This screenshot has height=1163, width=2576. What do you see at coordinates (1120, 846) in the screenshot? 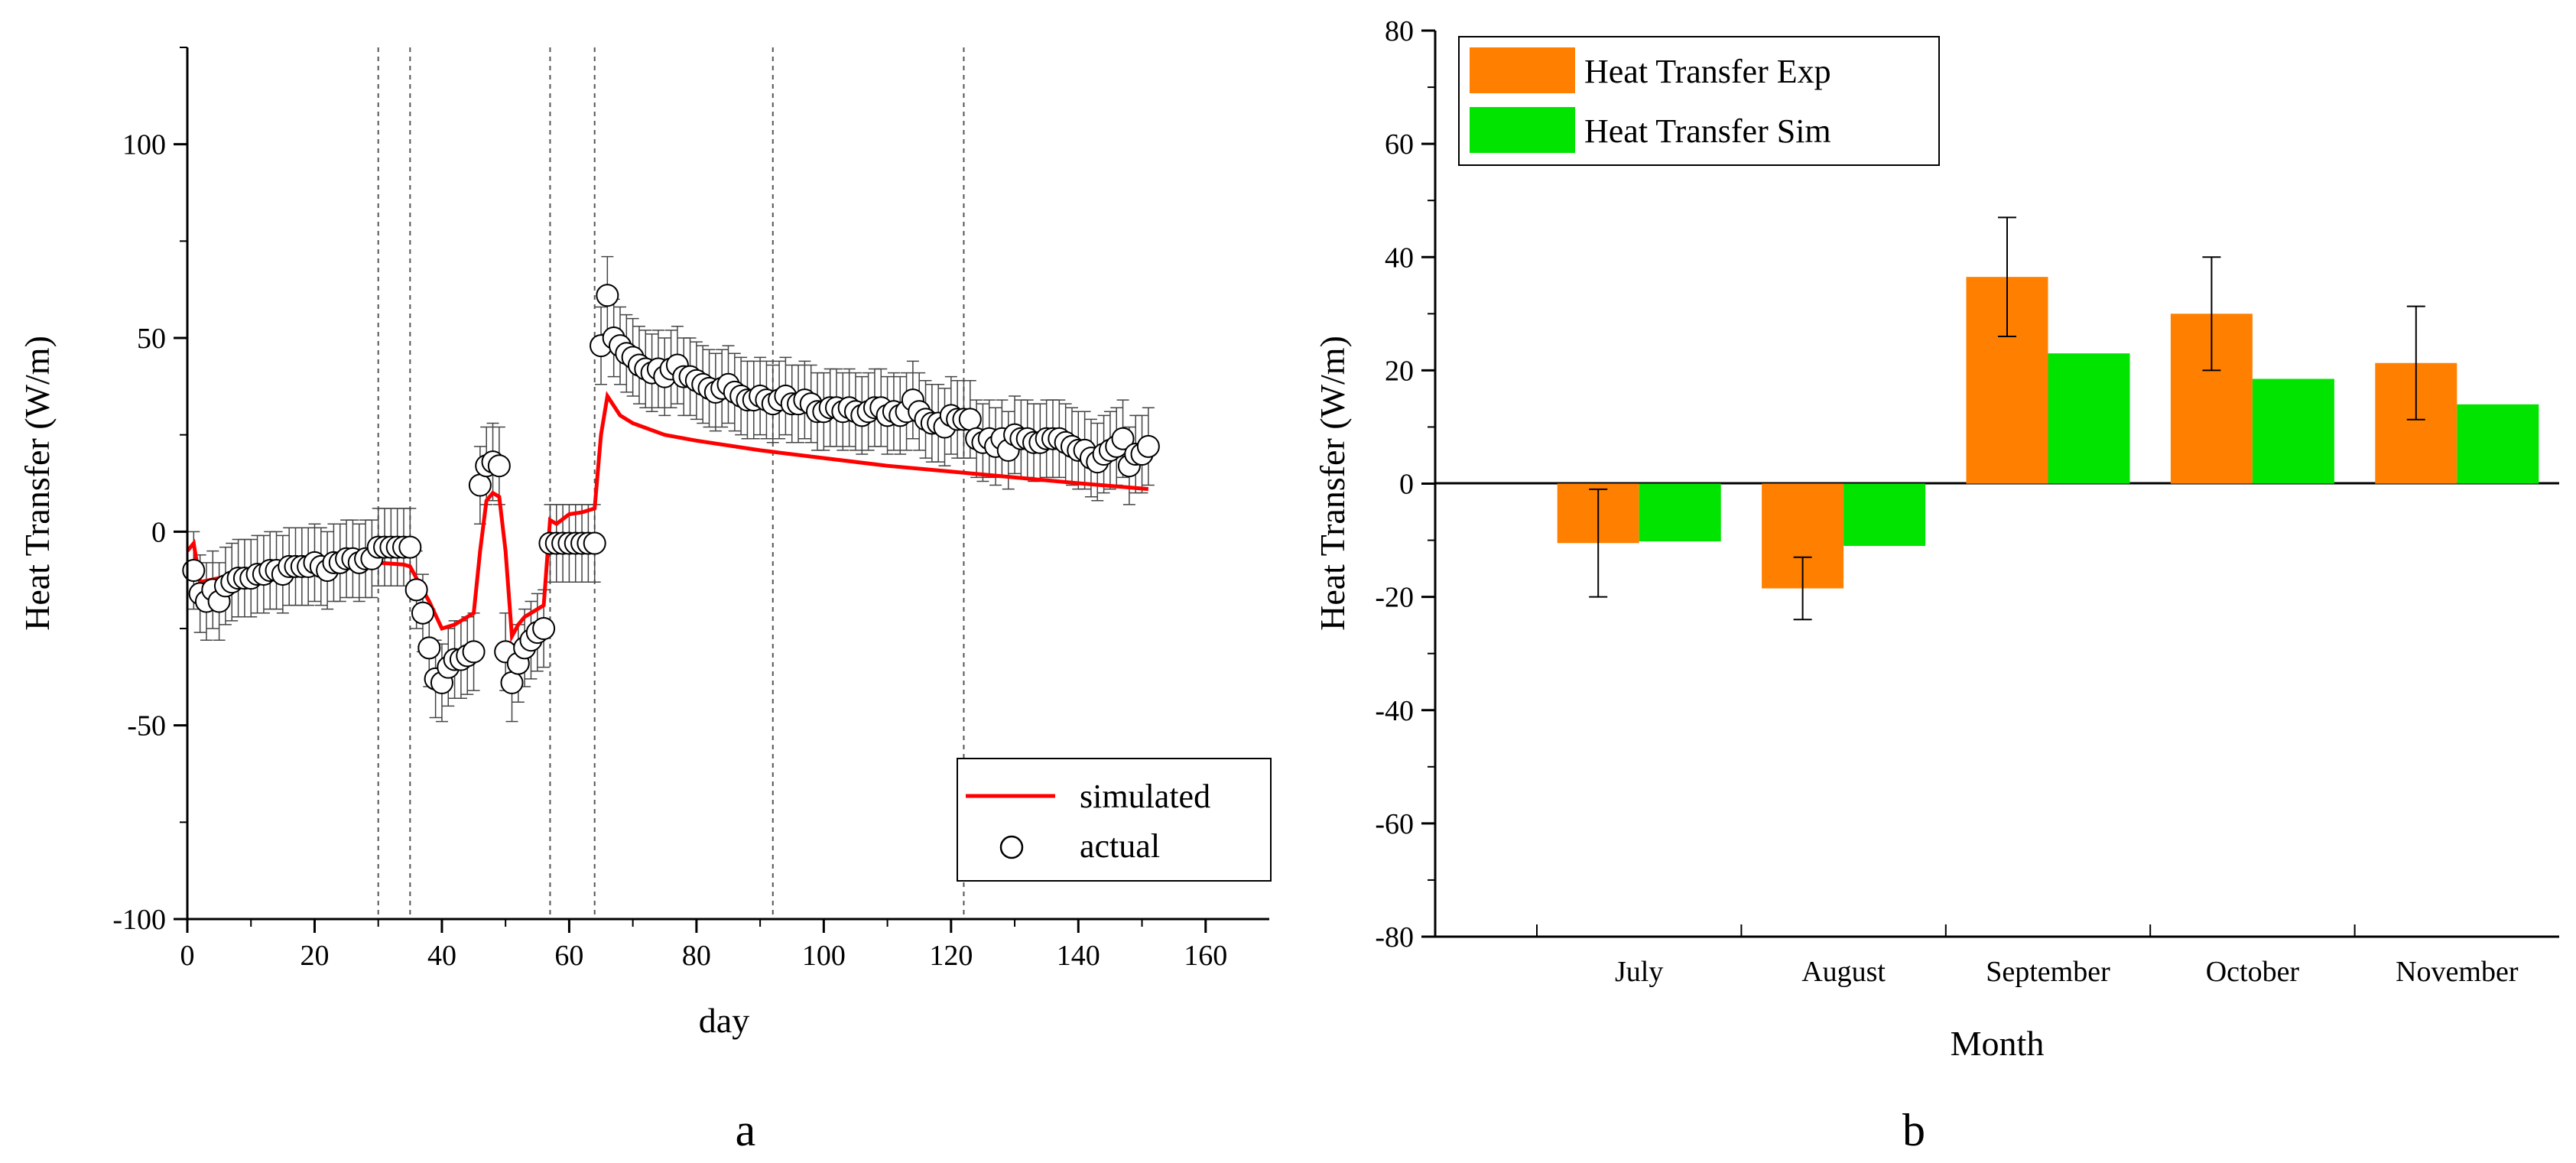
I see `legend-actual-label: actual` at bounding box center [1120, 846].